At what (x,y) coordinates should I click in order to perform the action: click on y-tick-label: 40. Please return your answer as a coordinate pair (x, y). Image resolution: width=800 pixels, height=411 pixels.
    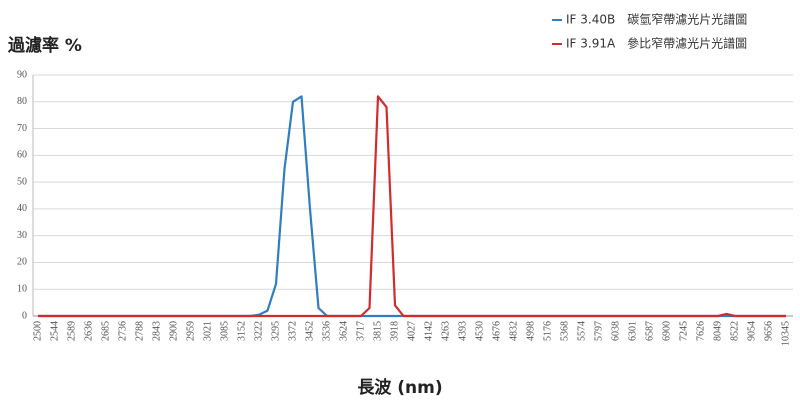
    Looking at the image, I should click on (22, 208).